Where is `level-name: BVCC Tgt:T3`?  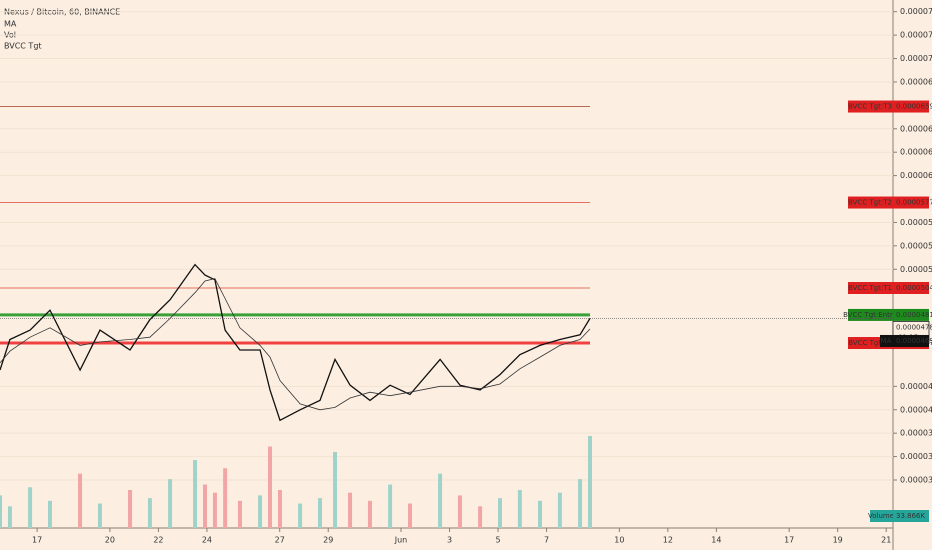
level-name: BVCC Tgt:T3 is located at coordinates (870, 107).